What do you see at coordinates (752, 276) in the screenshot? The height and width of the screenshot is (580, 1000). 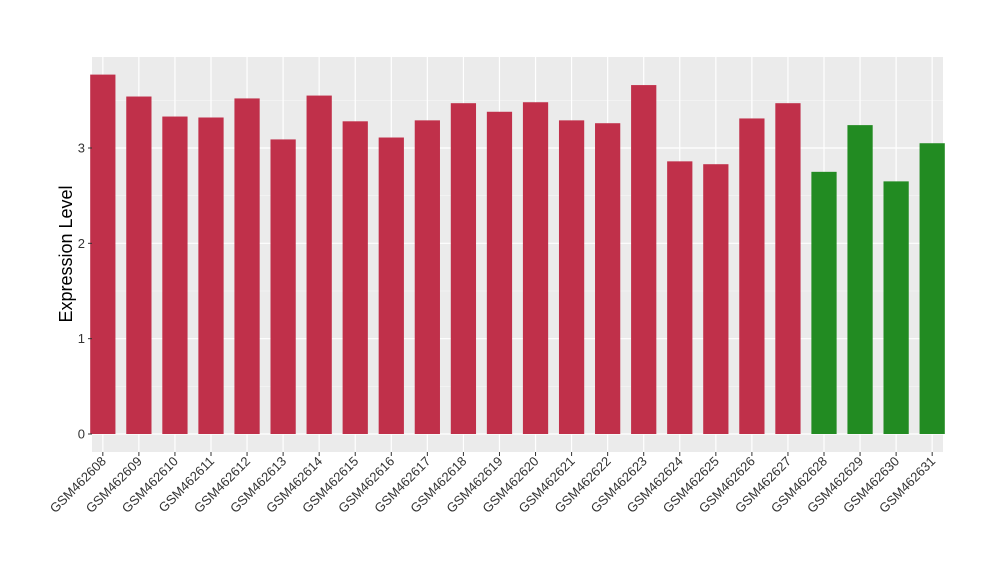 I see `bar-GSM462626` at bounding box center [752, 276].